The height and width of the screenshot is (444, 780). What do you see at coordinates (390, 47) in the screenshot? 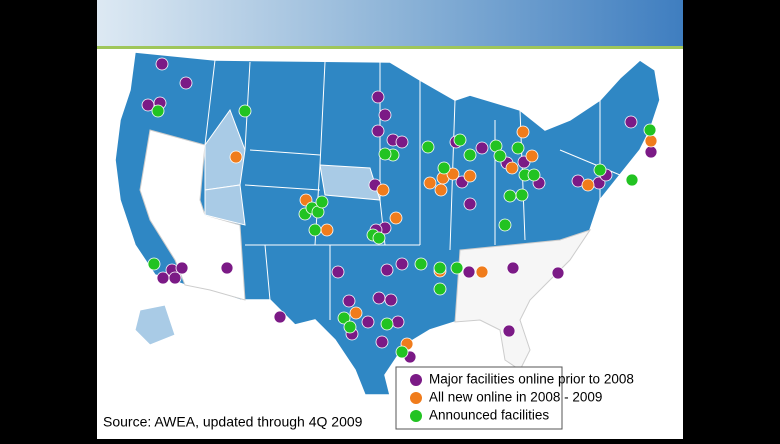
I see `banner-rule` at bounding box center [390, 47].